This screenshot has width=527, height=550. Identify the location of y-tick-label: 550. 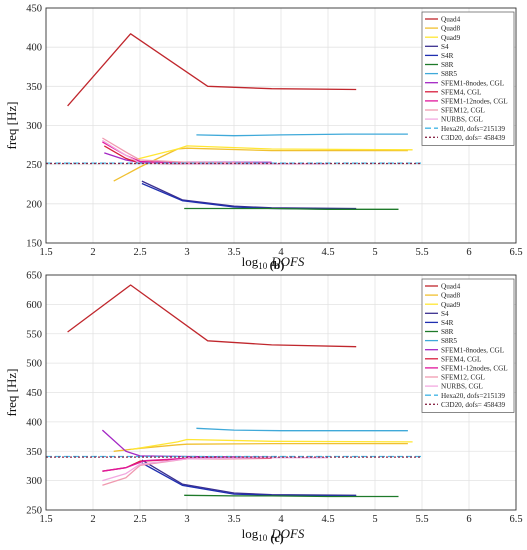
(34, 334).